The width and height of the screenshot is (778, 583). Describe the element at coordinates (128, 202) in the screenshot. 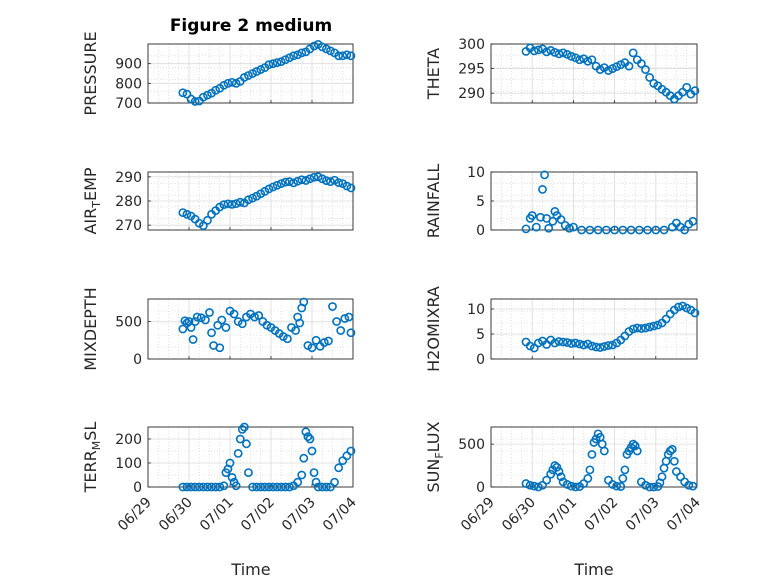

I see `y-tick-label: 280` at that location.